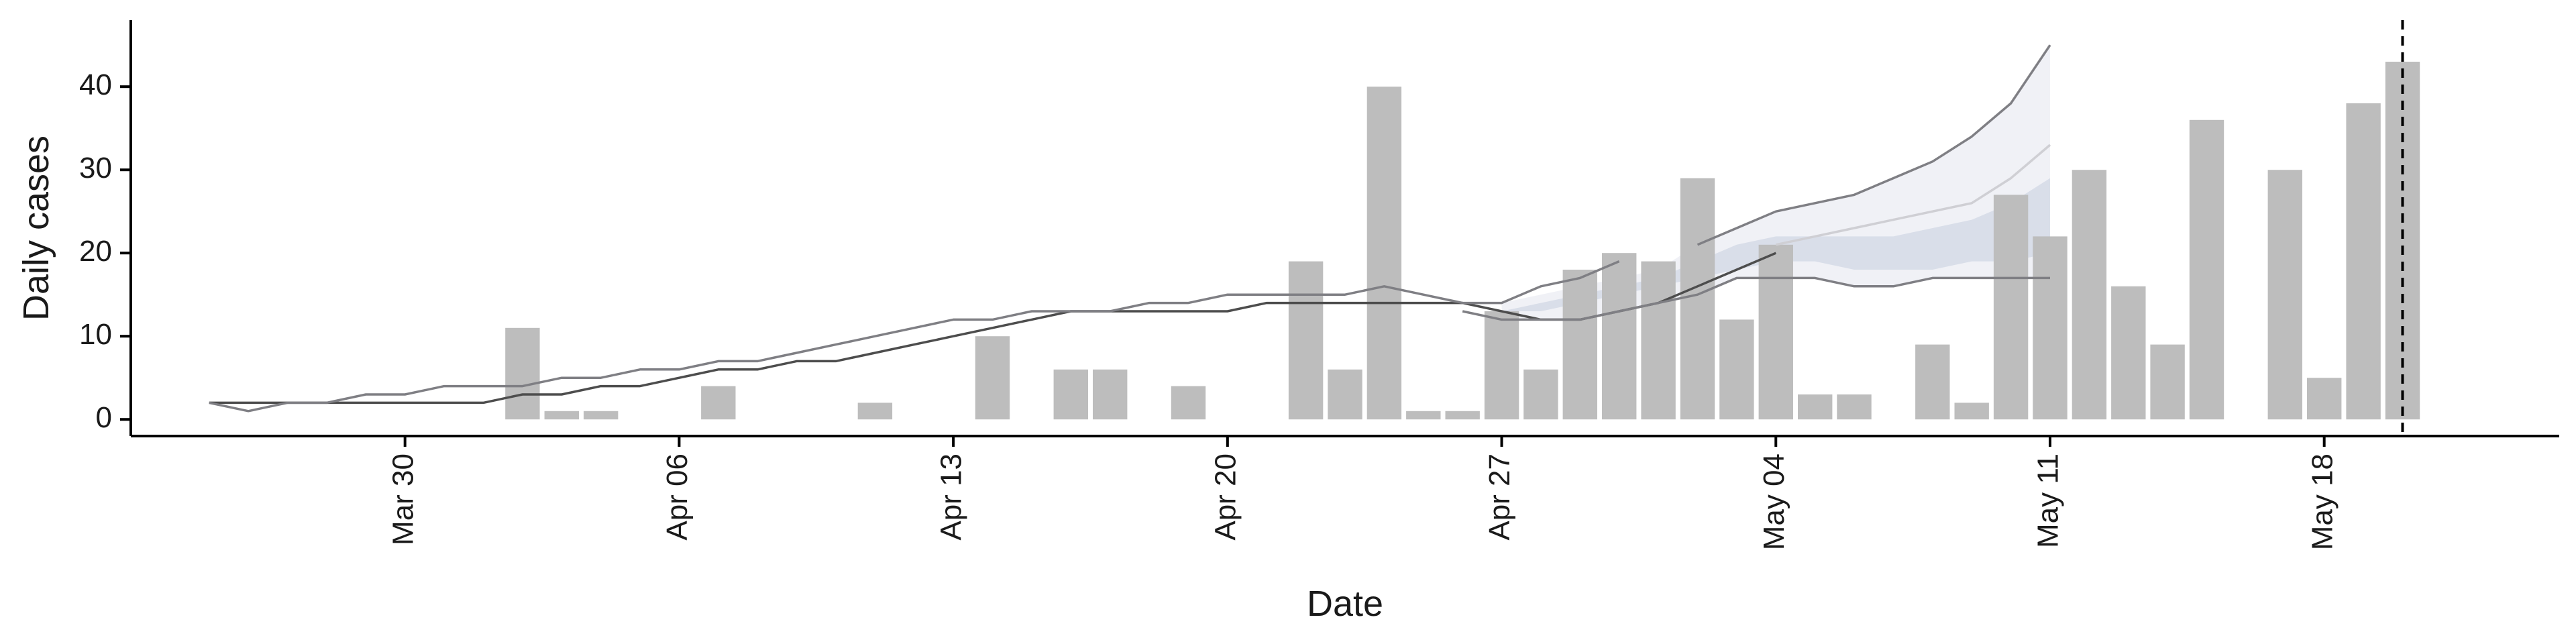 Image resolution: width=2576 pixels, height=644 pixels. Describe the element at coordinates (951, 497) in the screenshot. I see `x-tick-label: Apr 13` at that location.